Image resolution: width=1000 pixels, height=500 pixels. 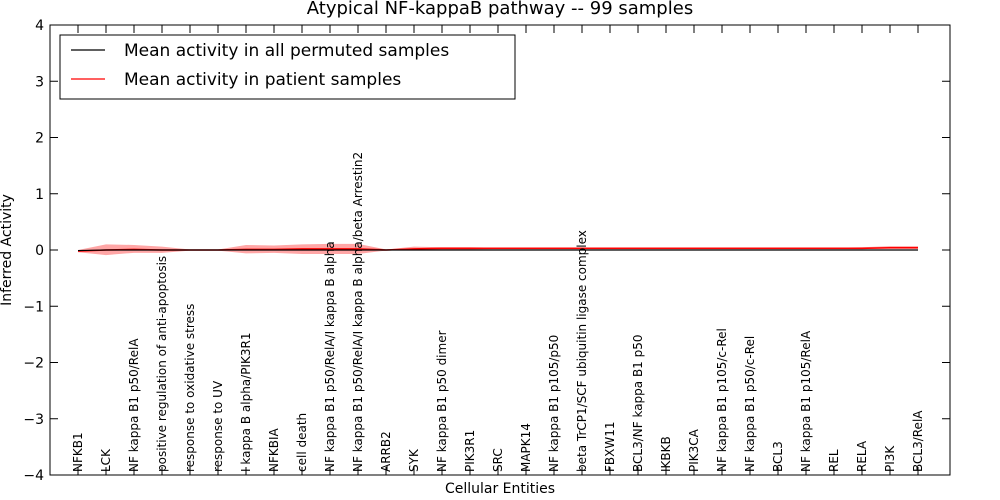 I want to click on x-tick-label: NFKBIA, so click(x=274, y=449).